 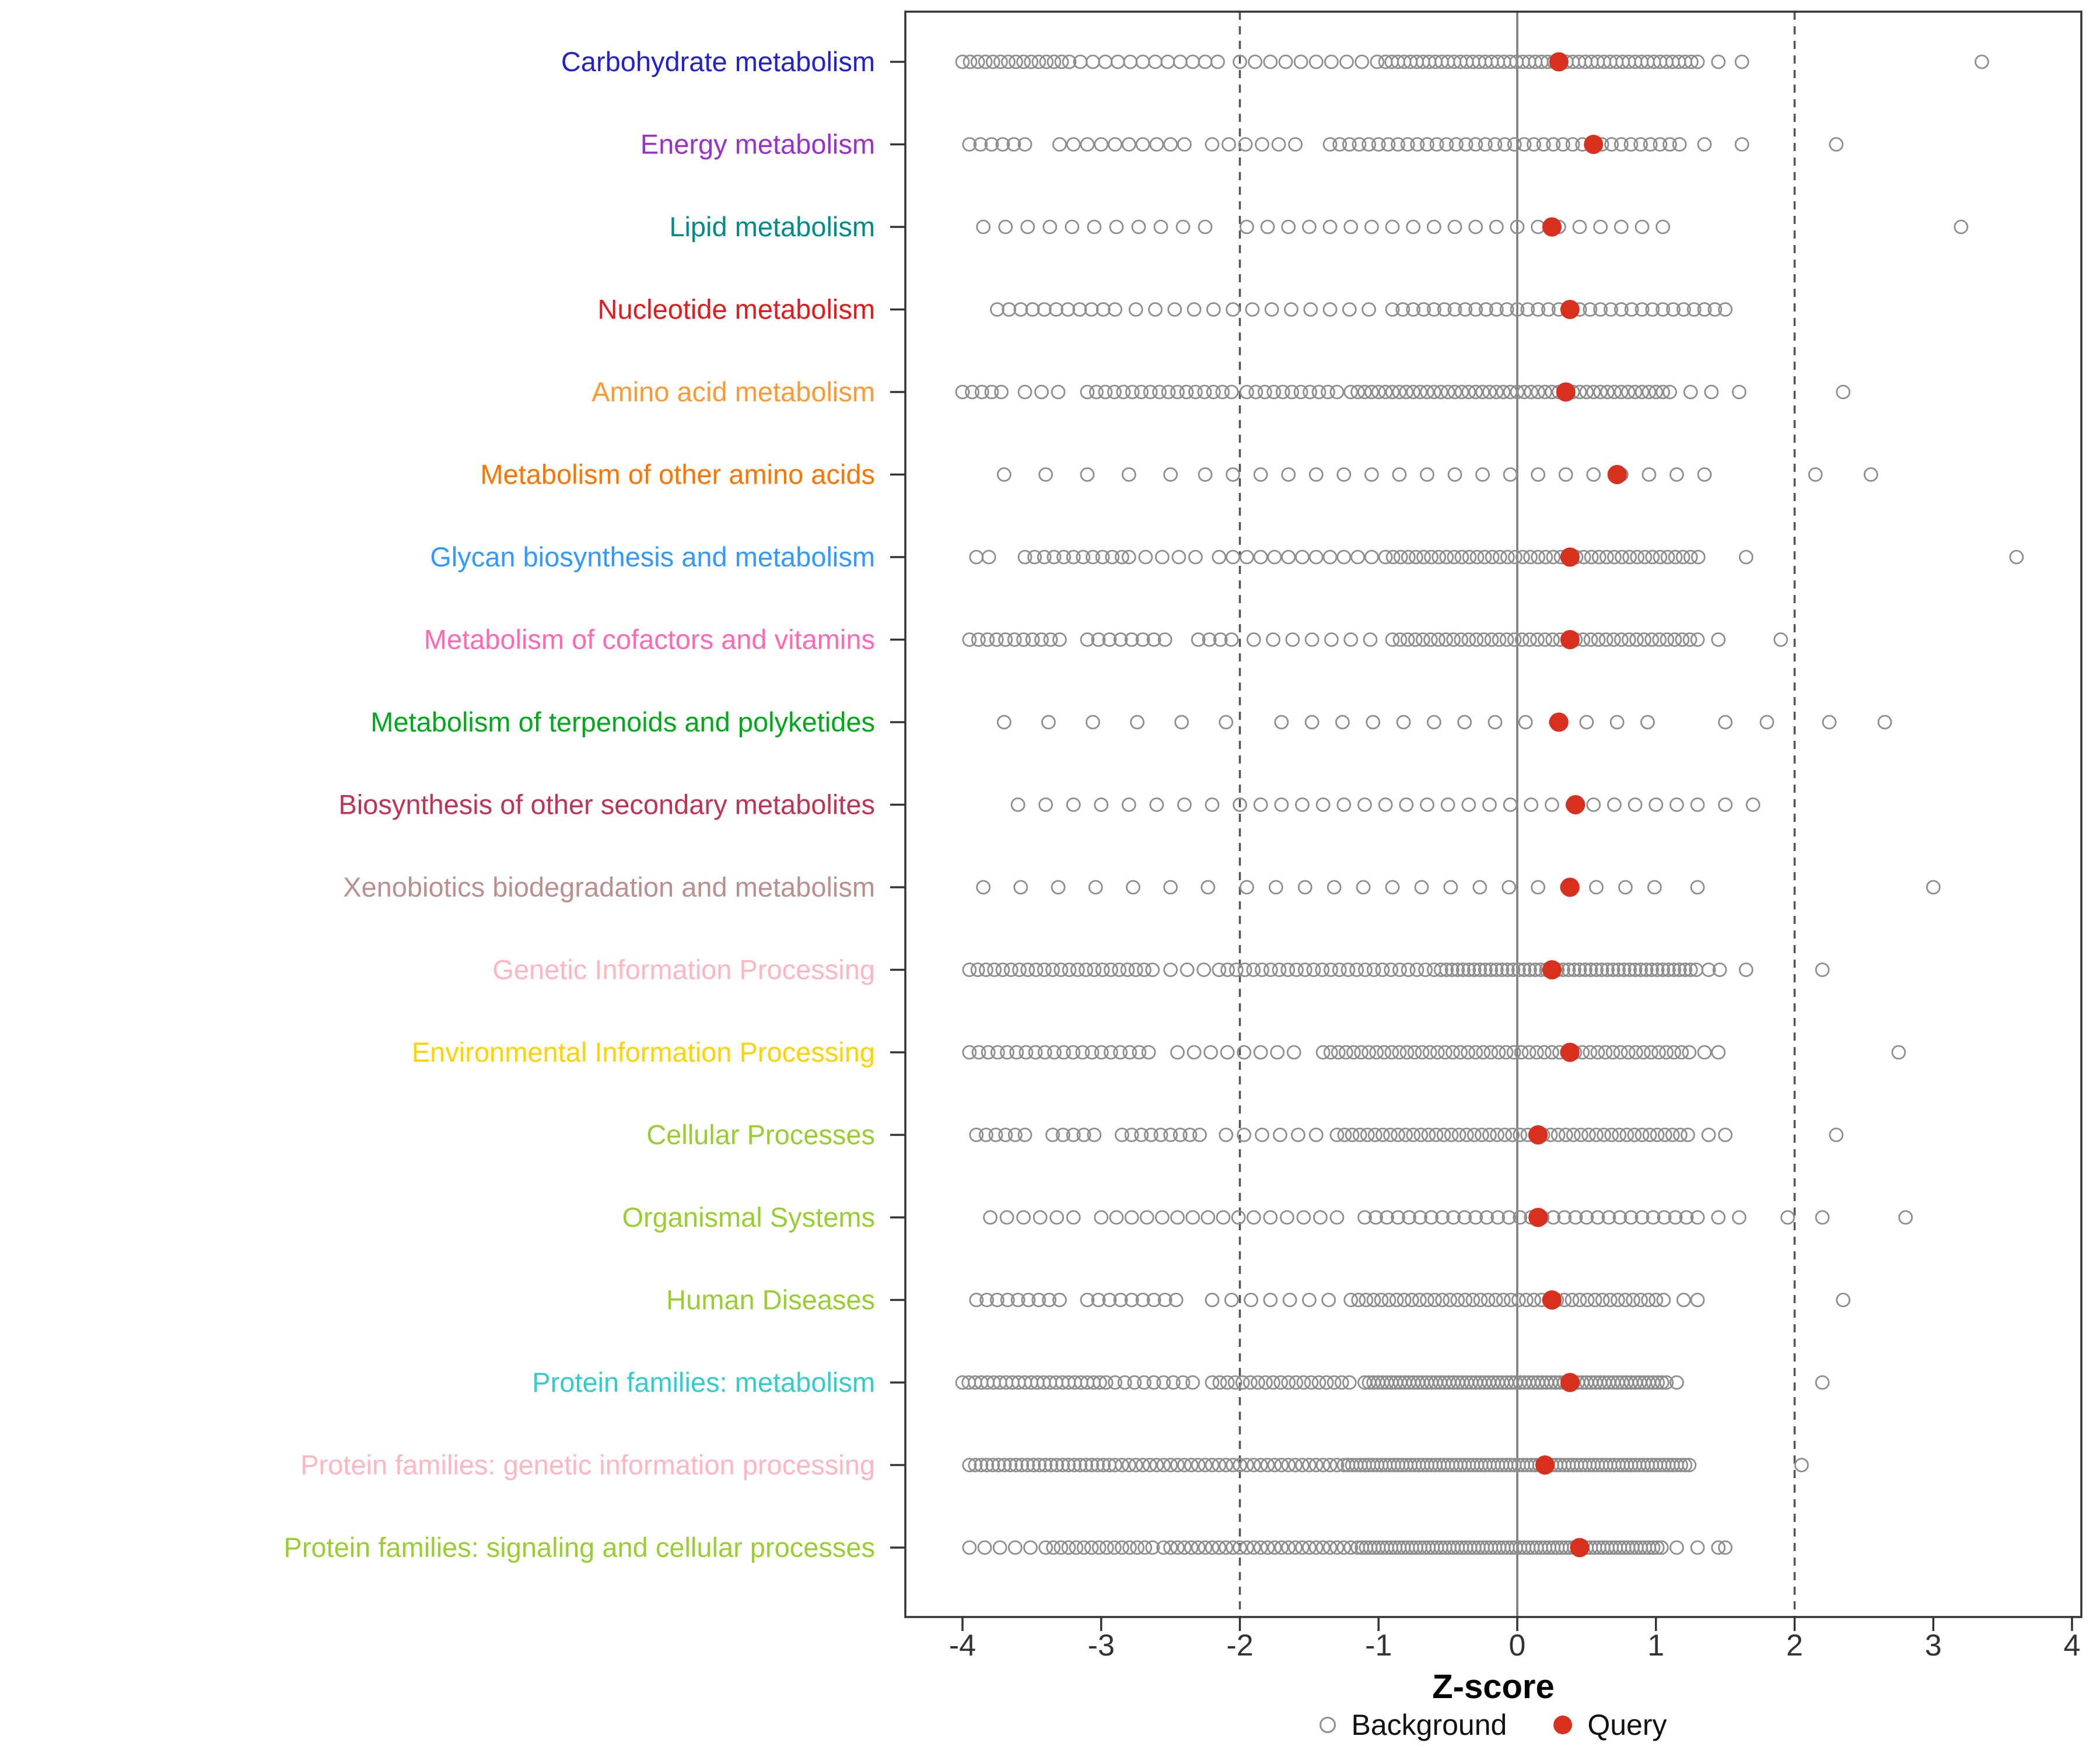 What do you see at coordinates (683, 970) in the screenshot?
I see `category-label: Genetic Information Processing` at bounding box center [683, 970].